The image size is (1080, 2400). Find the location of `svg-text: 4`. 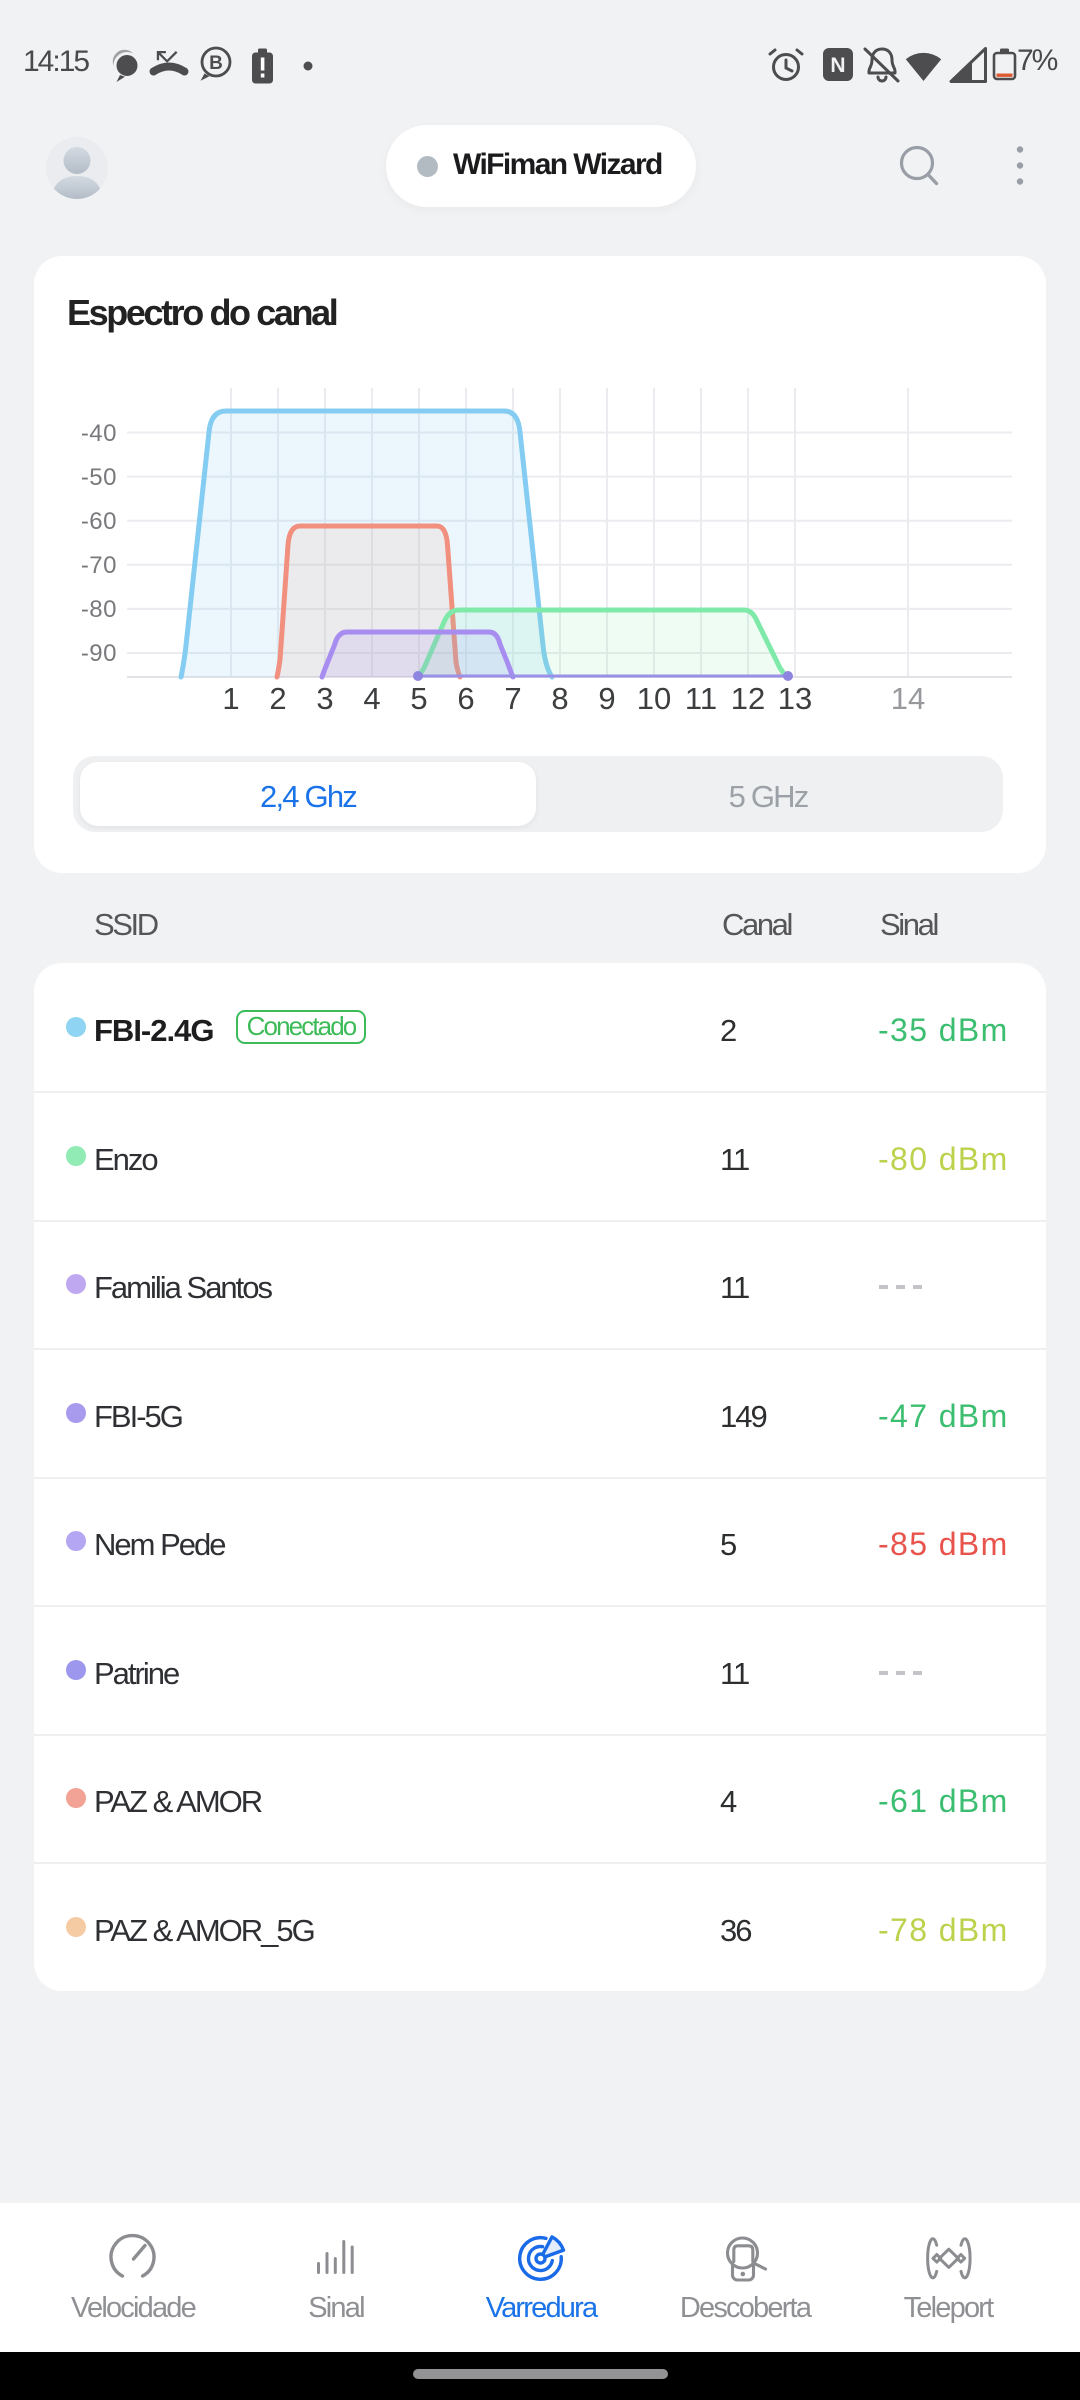

svg-text: 4 is located at coordinates (371, 698).